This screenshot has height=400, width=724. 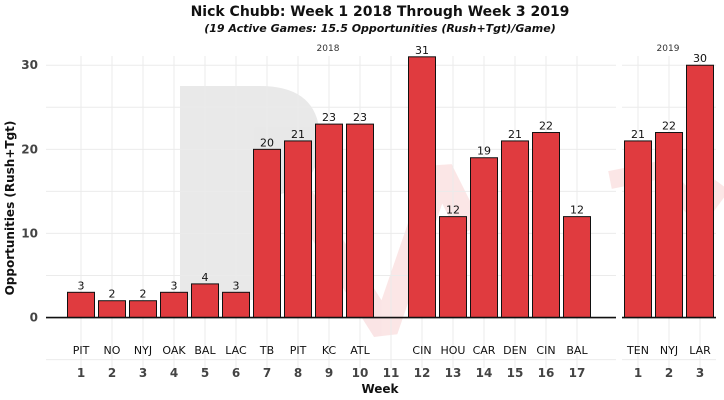 What do you see at coordinates (329, 373) in the screenshot?
I see `week-tick-label: 9` at bounding box center [329, 373].